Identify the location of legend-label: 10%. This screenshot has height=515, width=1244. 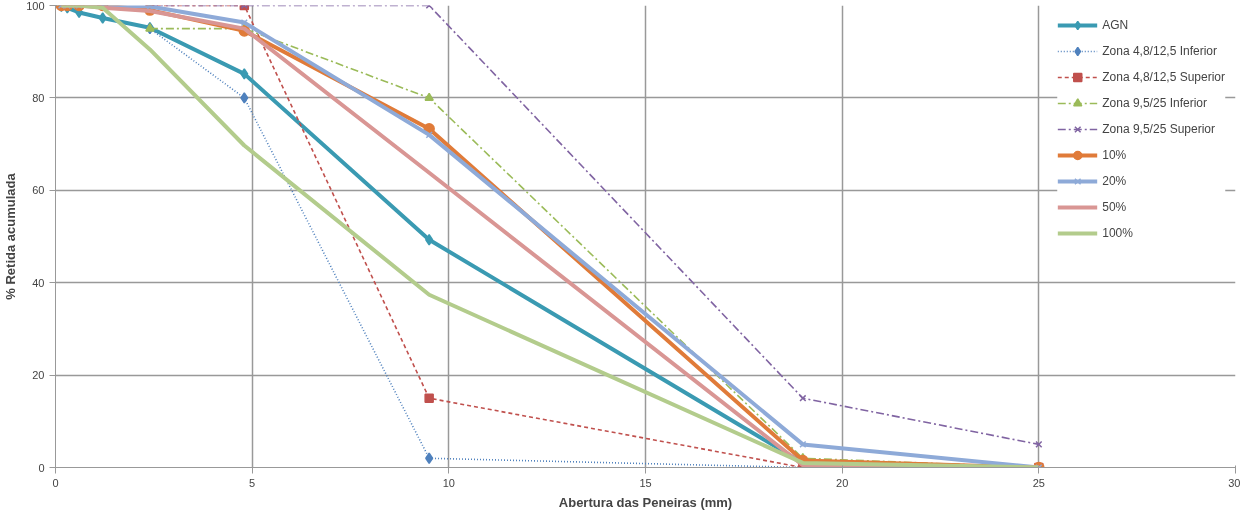
(1114, 155).